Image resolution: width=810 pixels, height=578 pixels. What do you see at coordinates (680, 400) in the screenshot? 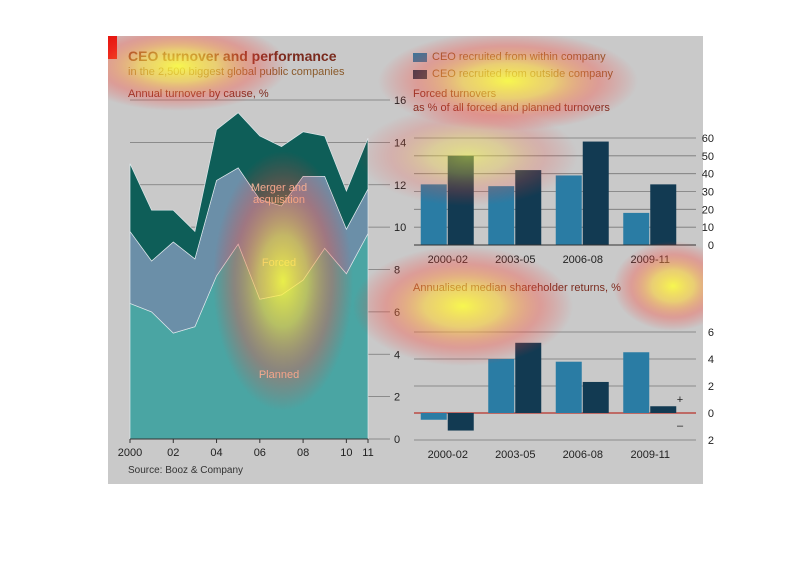
I see `shareholder-returns-plus-sign: +` at bounding box center [680, 400].